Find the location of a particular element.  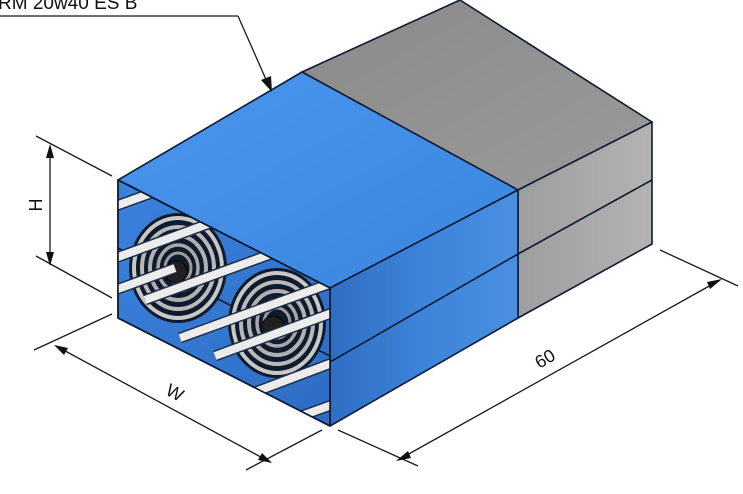

dimension-width: W is located at coordinates (178, 392).